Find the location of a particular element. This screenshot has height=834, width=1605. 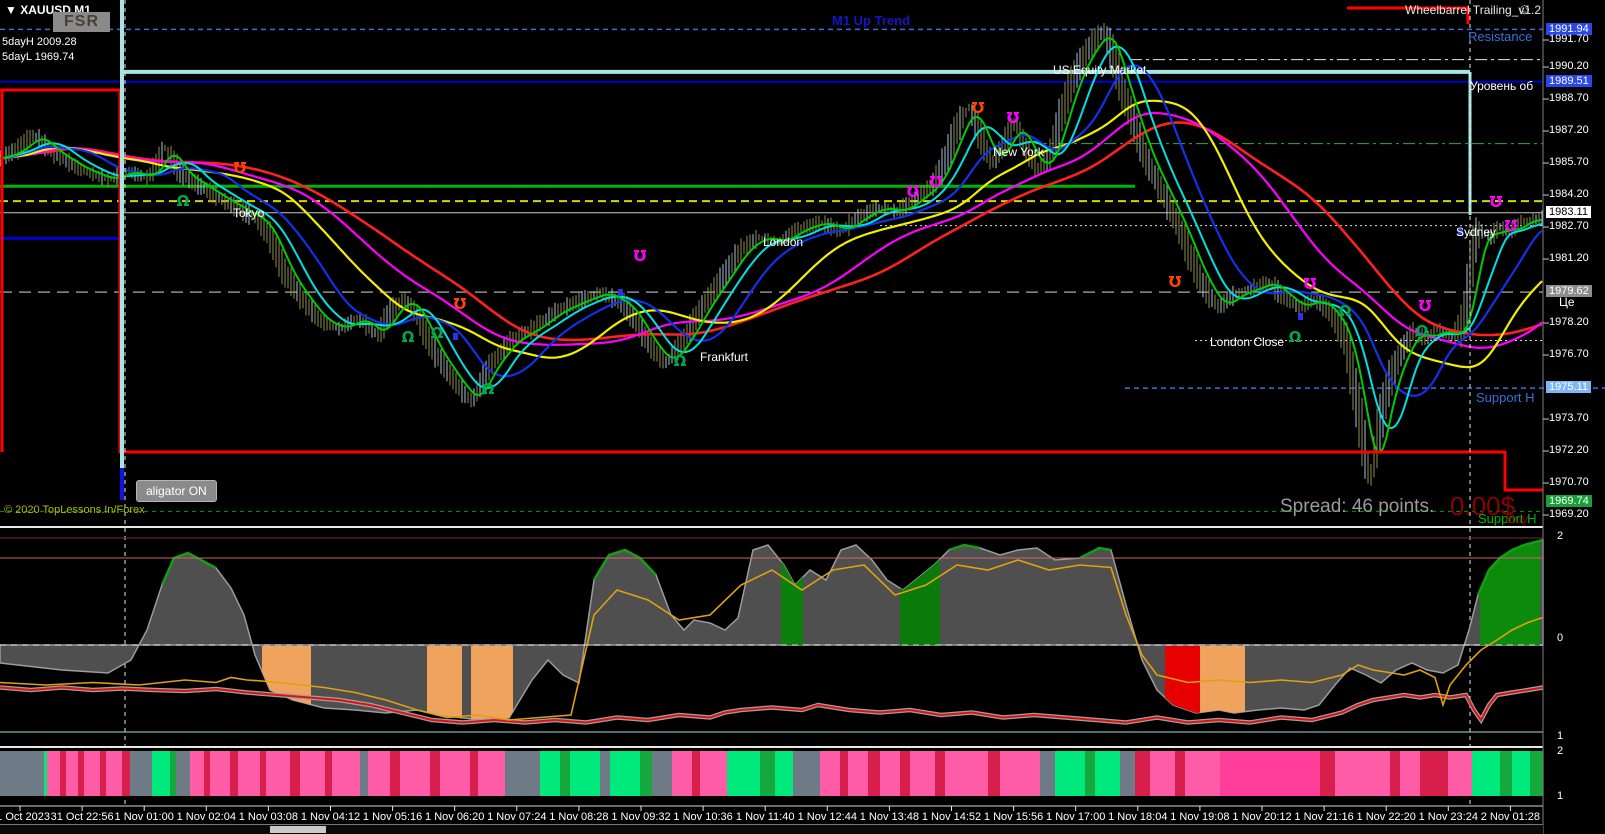

frankfurt-label: Frankfurt is located at coordinates (724, 357).